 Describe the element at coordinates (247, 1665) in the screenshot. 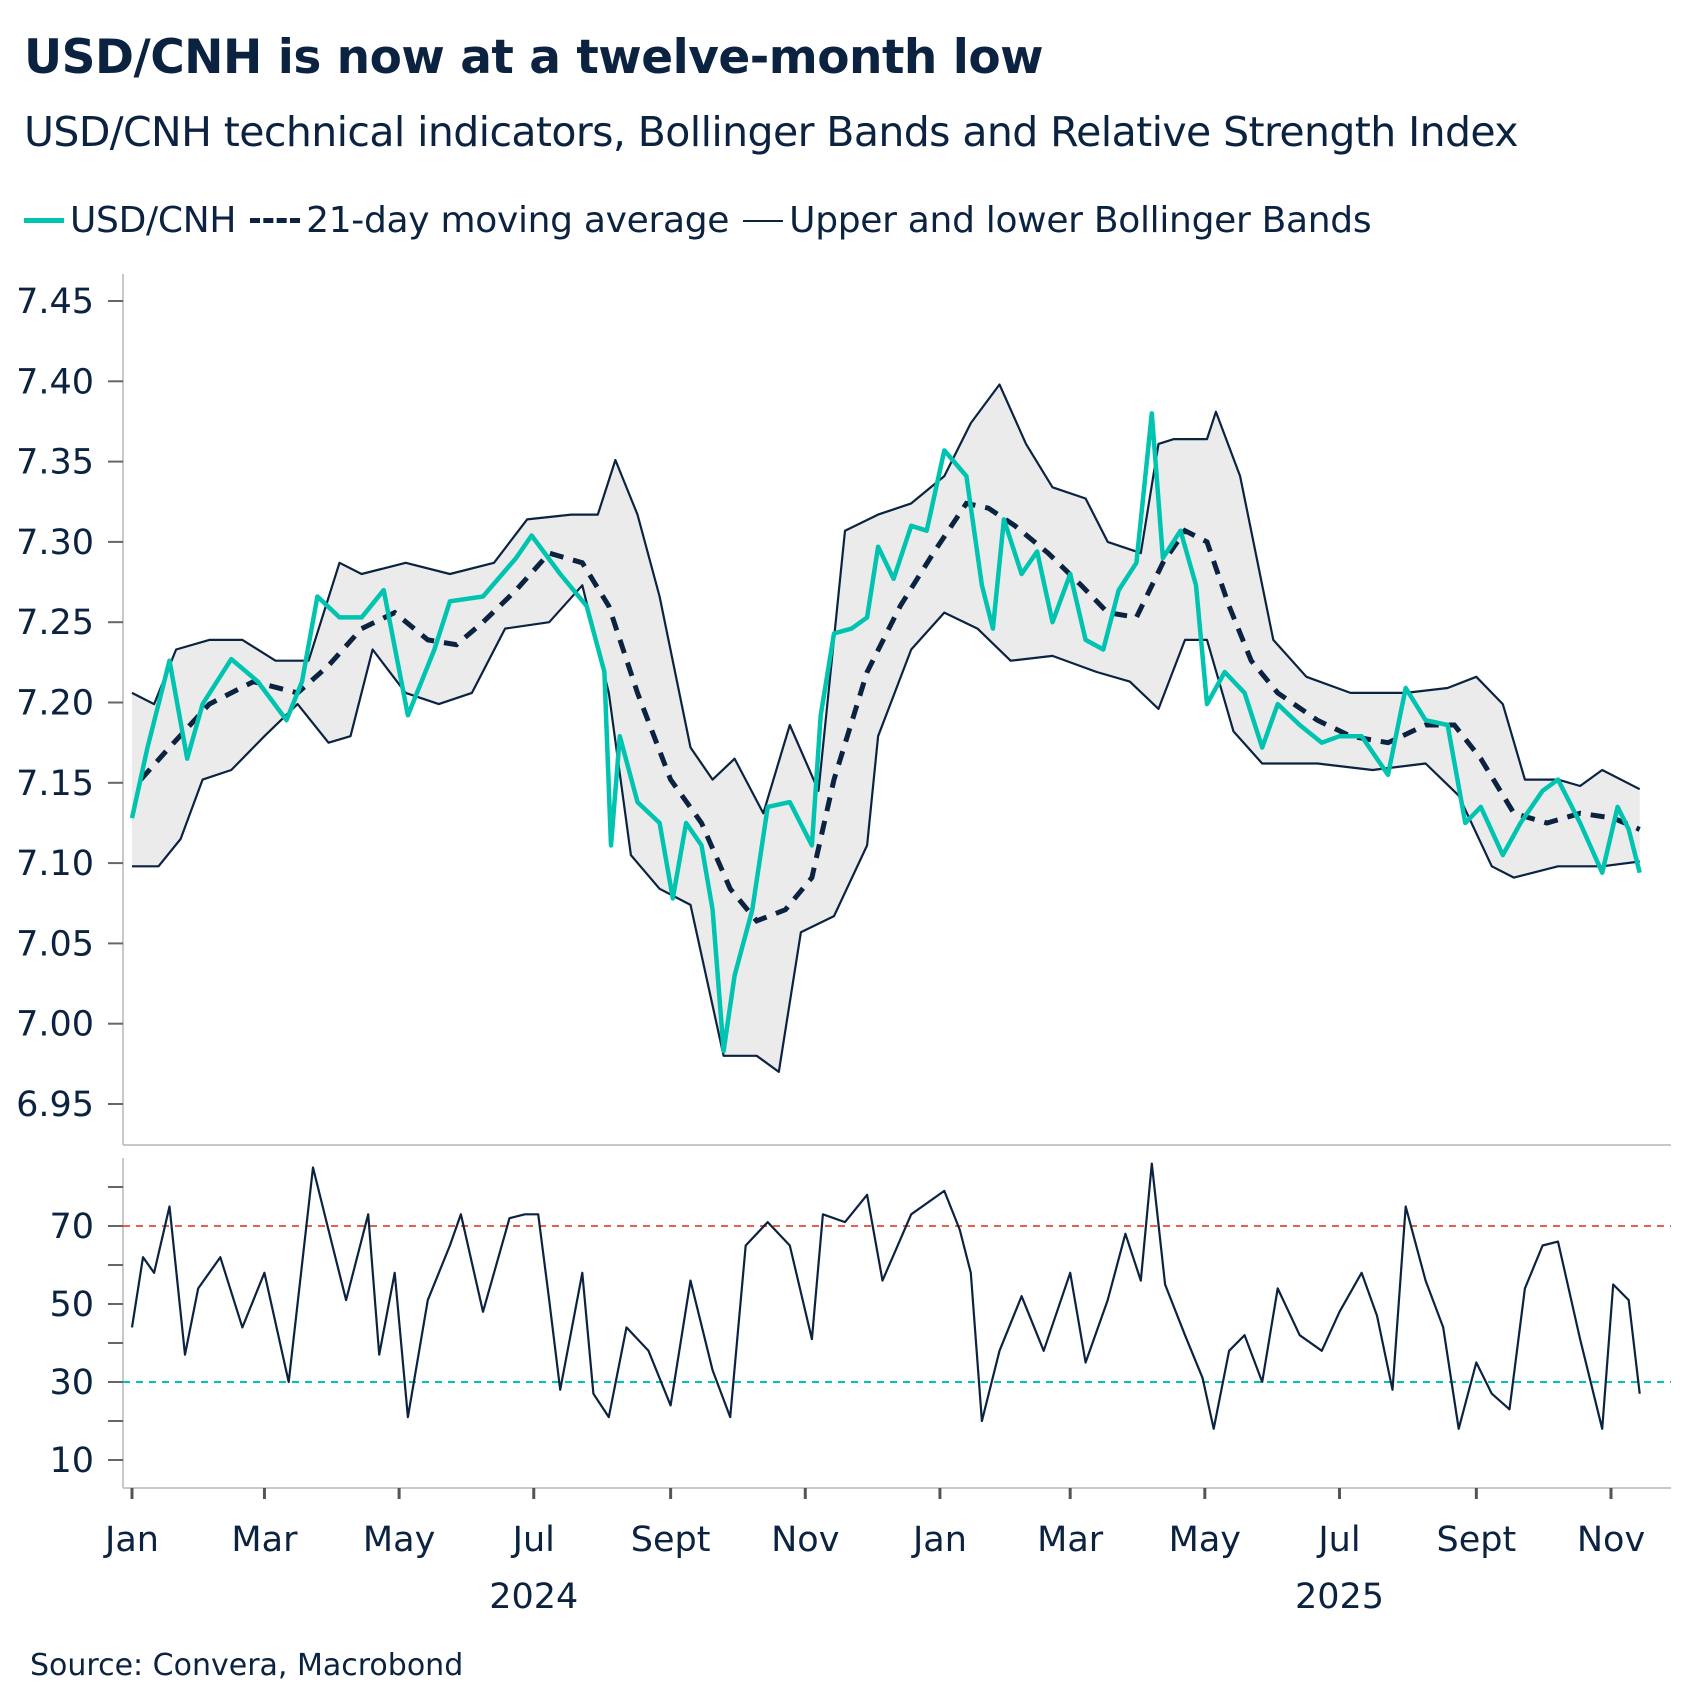

I see `source-note: Source: Convera, Macrobond` at that location.